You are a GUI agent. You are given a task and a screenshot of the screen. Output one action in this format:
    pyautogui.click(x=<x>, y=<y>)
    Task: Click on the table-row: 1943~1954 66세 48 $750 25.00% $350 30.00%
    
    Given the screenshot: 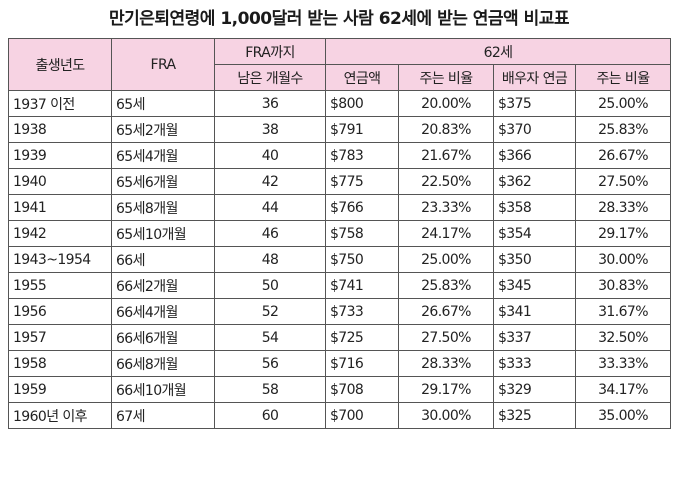 What is the action you would take?
    pyautogui.click(x=340, y=259)
    